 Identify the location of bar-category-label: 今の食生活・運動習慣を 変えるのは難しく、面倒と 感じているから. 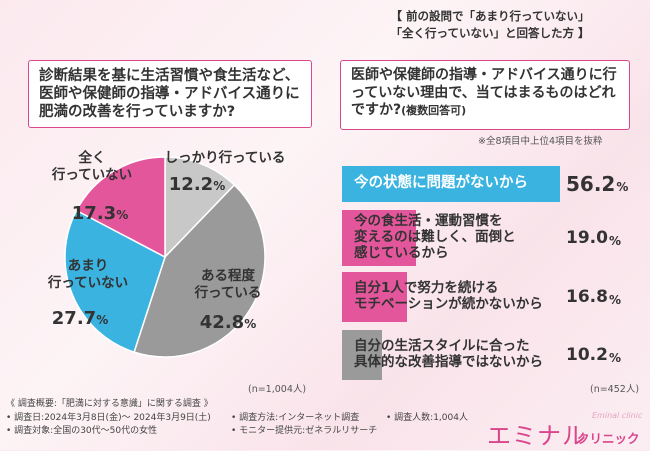
(435, 237).